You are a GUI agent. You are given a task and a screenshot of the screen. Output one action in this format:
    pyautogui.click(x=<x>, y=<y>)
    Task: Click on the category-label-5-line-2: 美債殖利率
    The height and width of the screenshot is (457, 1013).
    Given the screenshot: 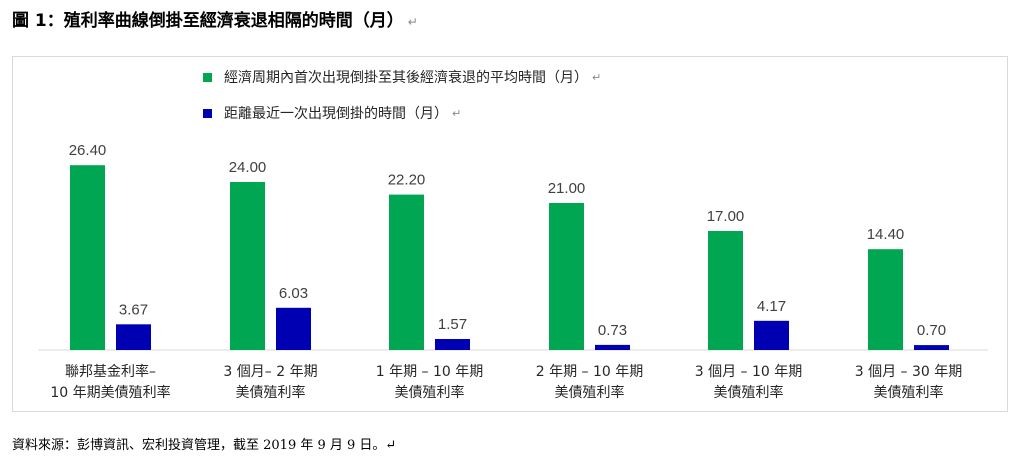 What is the action you would take?
    pyautogui.click(x=749, y=392)
    